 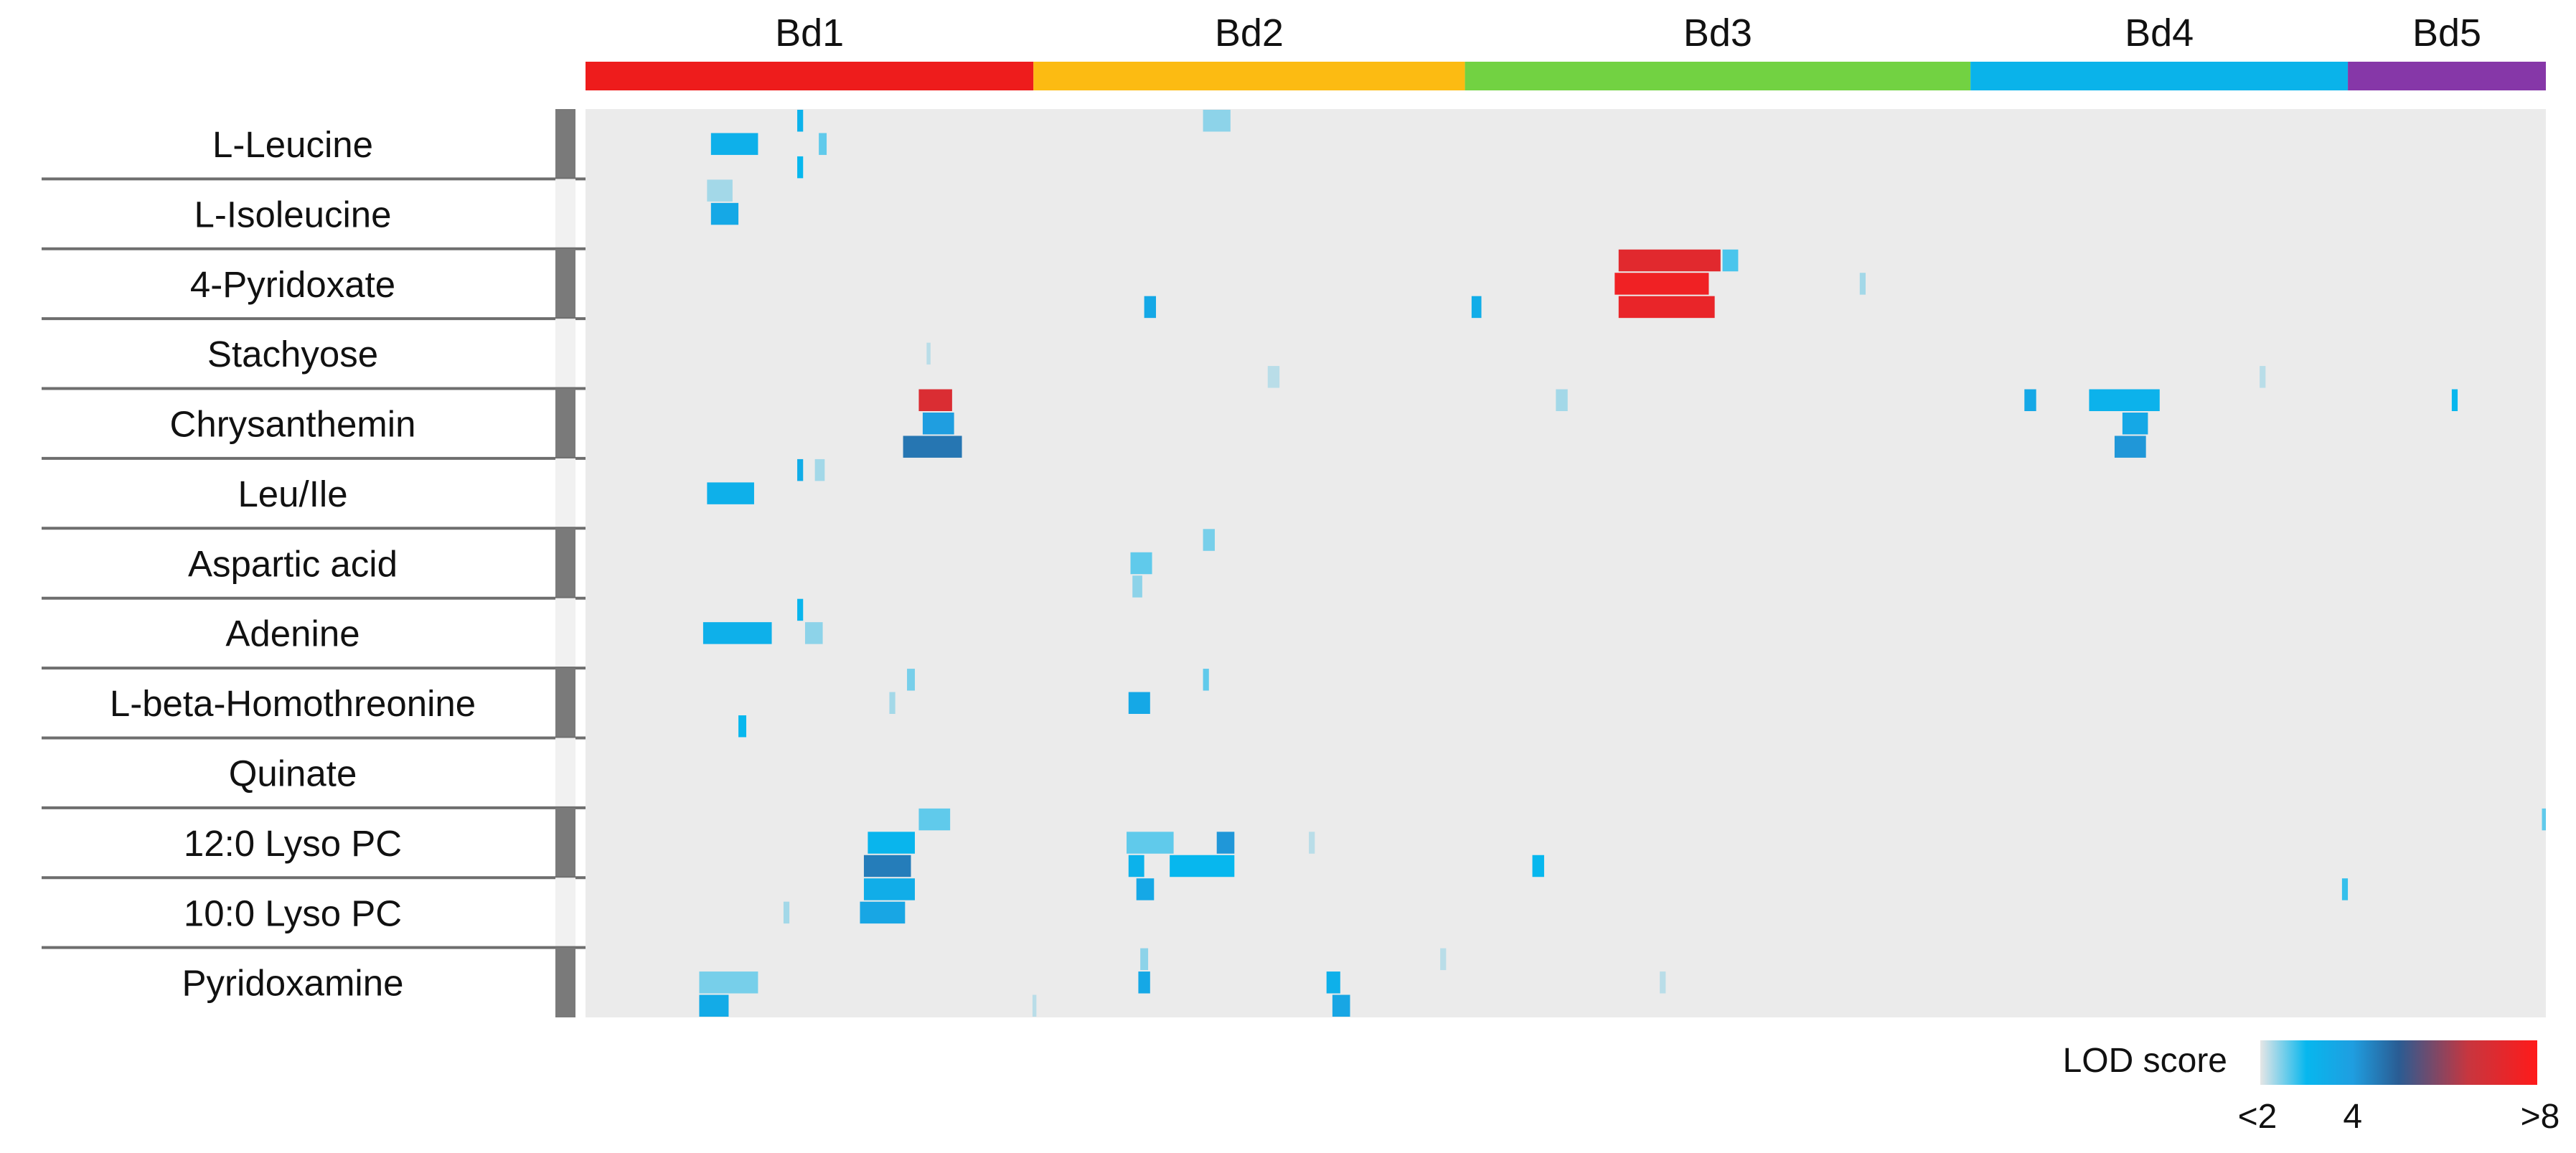 I want to click on metabolite-label-10-0-lyso-pc: 10:0 Lyso PC, so click(x=293, y=913).